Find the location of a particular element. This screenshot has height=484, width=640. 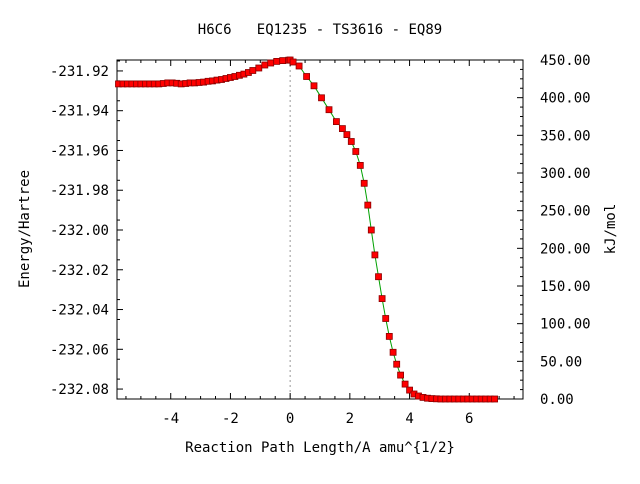

x-tick-label: -2 is located at coordinates (230, 419).